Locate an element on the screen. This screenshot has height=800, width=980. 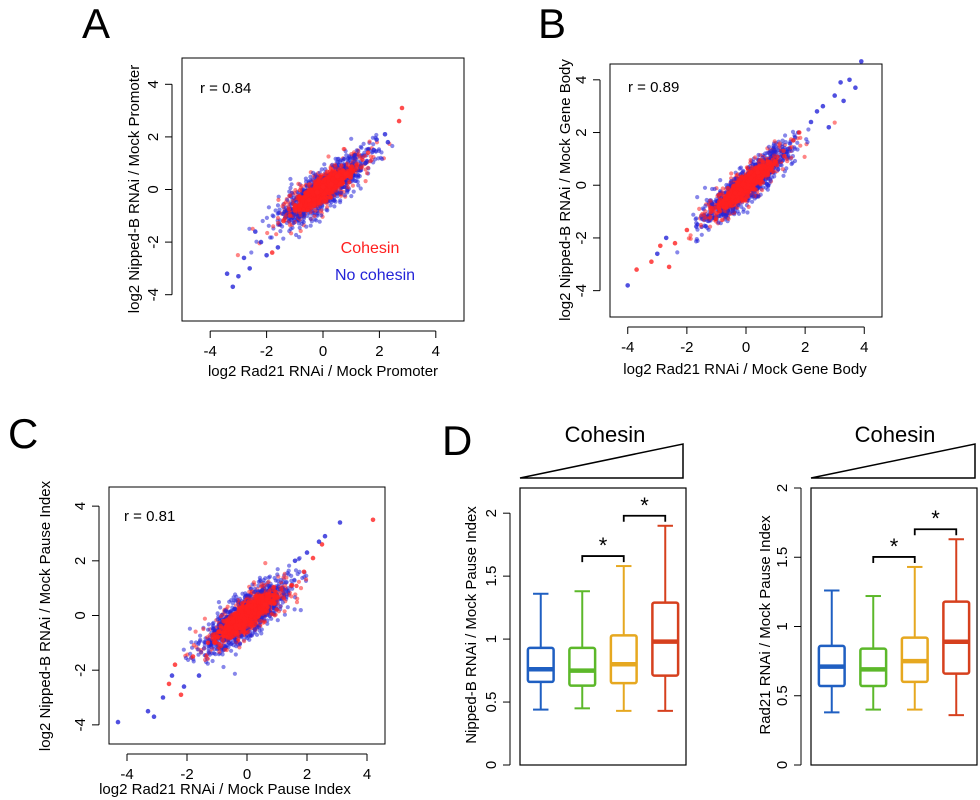
panel-label-a: A is located at coordinates (96, 23).